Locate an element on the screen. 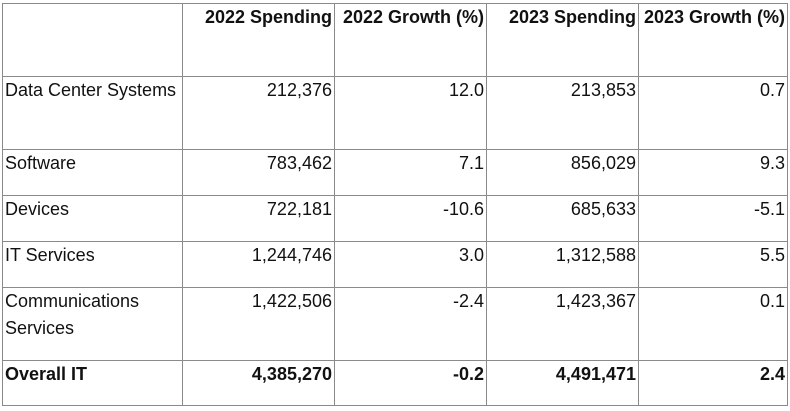 The width and height of the screenshot is (790, 411). table-row: Software 783,462 7.1 856,029 9.3 is located at coordinates (395, 172).